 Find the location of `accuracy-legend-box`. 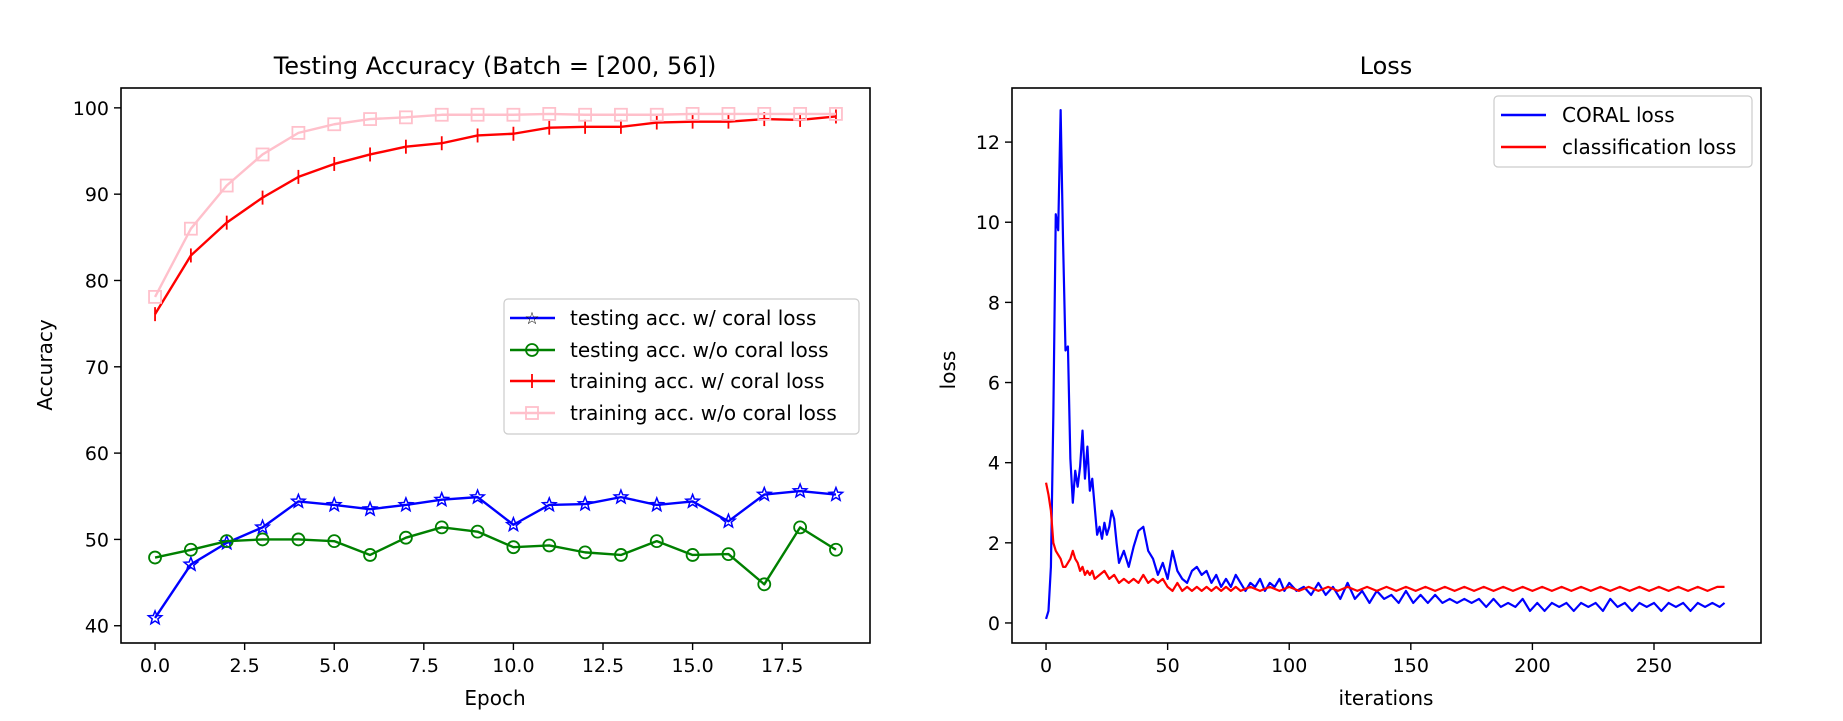

accuracy-legend-box is located at coordinates (681, 366).